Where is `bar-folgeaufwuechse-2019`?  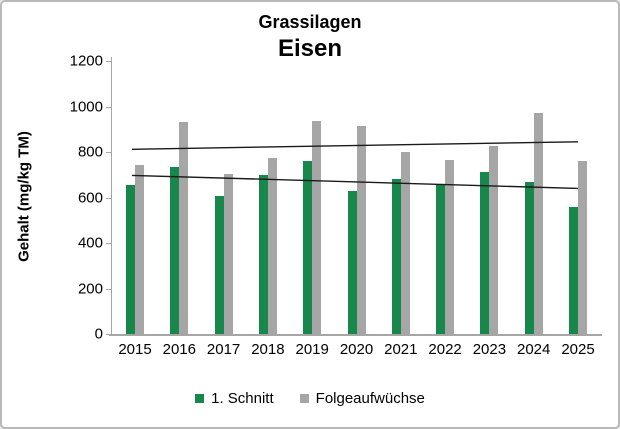 bar-folgeaufwuechse-2019 is located at coordinates (317, 227).